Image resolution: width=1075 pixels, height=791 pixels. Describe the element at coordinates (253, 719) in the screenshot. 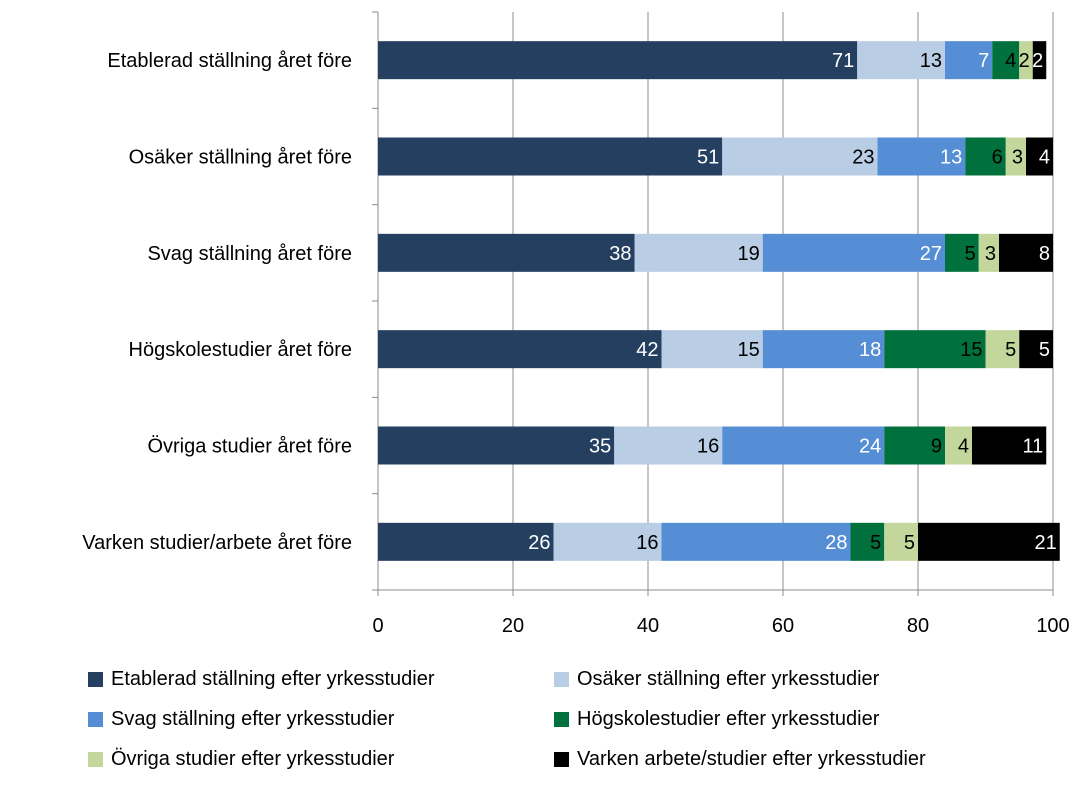

I see `legend-label: Svag ställning efter yrkesstudier` at that location.